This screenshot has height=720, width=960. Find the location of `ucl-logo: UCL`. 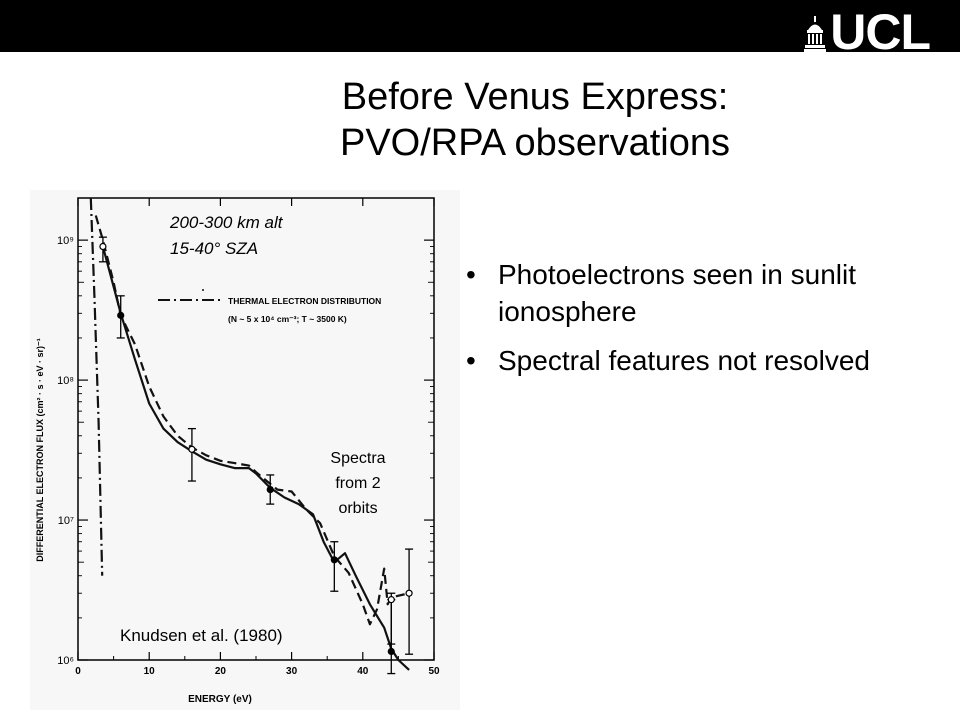

ucl-logo: UCL is located at coordinates (867, 32).